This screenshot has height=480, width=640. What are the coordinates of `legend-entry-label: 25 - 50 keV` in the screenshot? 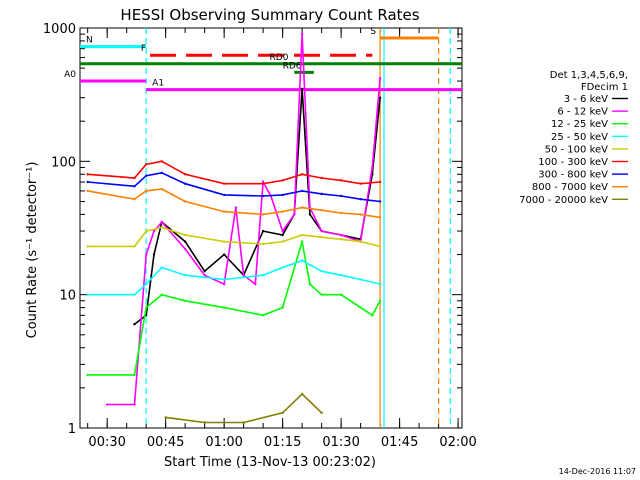 It's located at (579, 137).